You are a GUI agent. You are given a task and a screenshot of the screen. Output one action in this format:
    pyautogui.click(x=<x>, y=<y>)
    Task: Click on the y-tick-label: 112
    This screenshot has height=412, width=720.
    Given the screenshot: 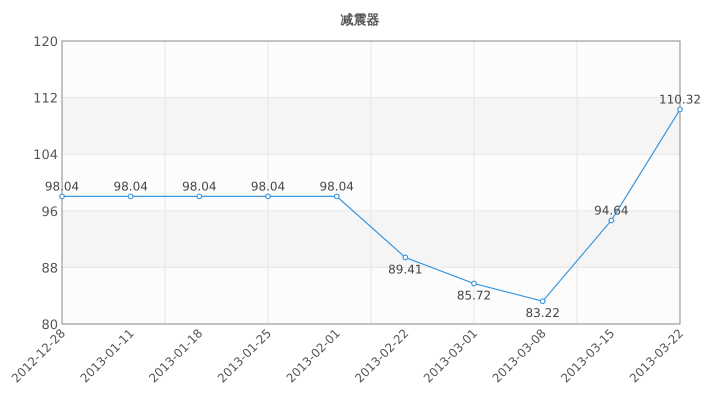 What is the action you would take?
    pyautogui.click(x=45, y=99)
    